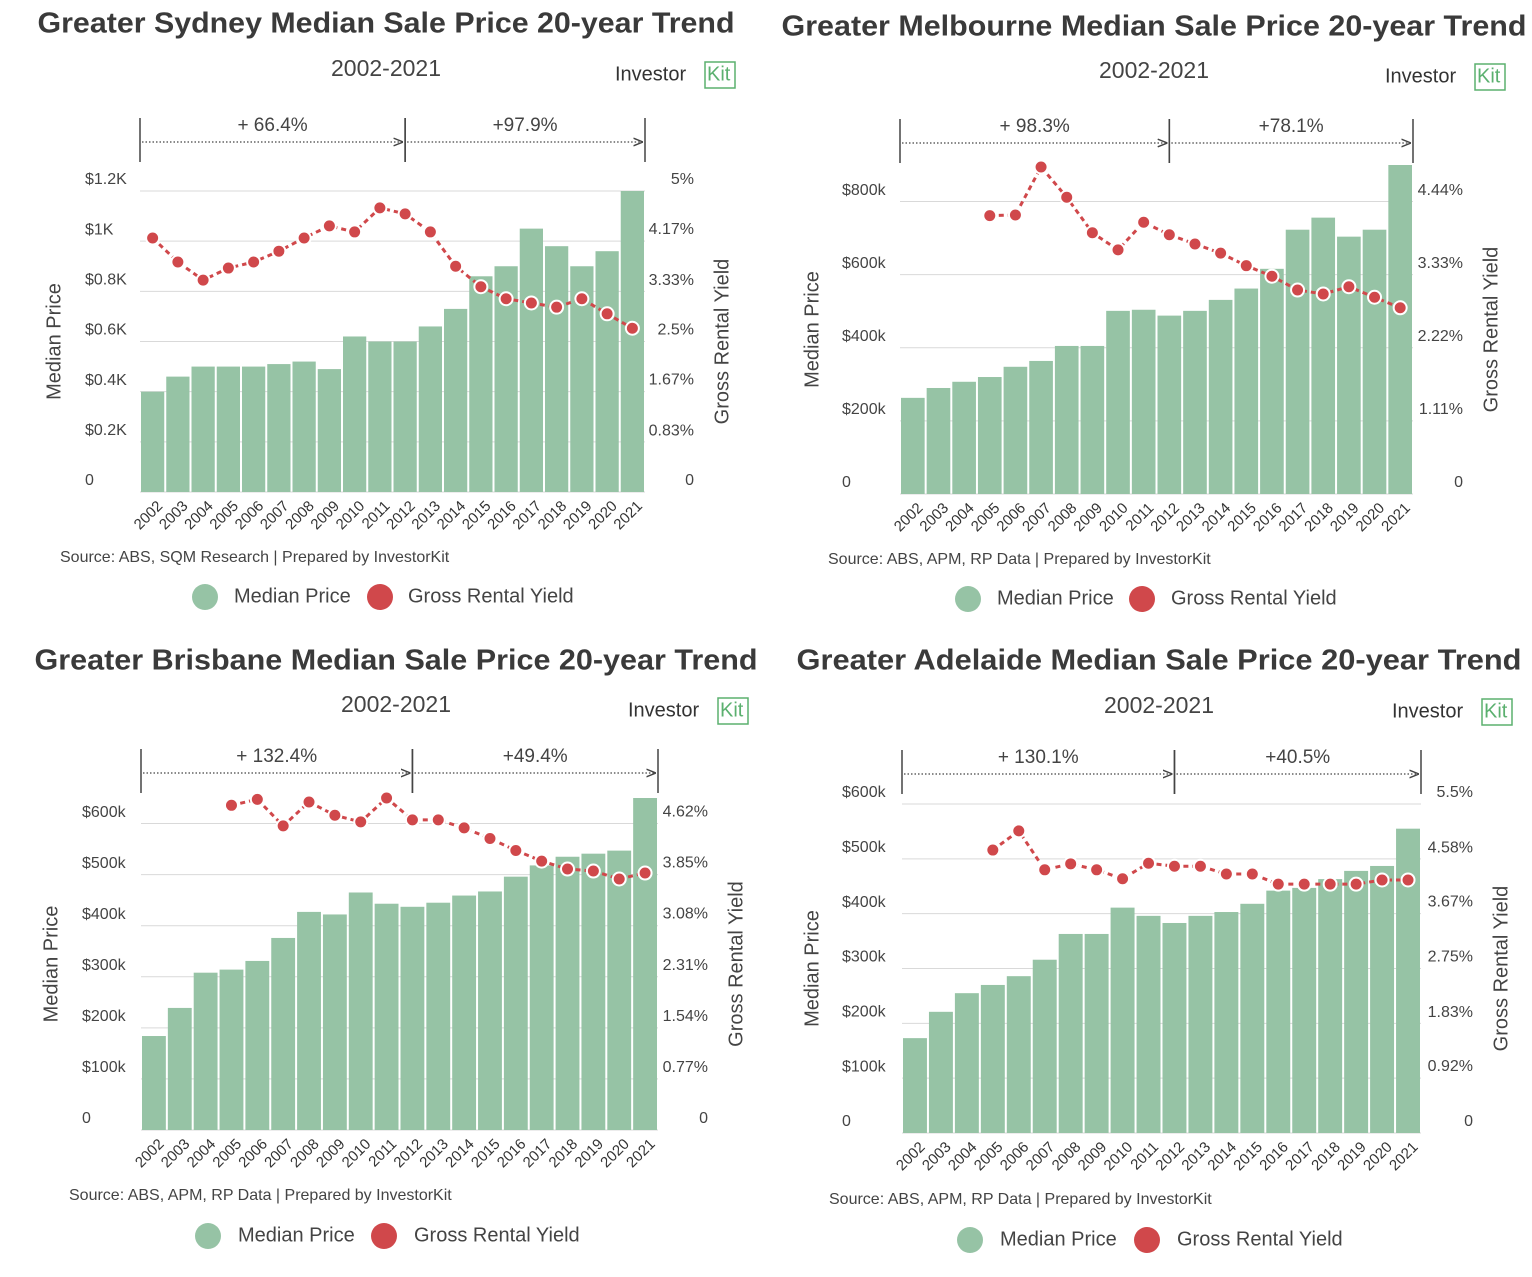  Describe the element at coordinates (1326, 1157) in the screenshot. I see `x-tick-label: 2018` at that location.